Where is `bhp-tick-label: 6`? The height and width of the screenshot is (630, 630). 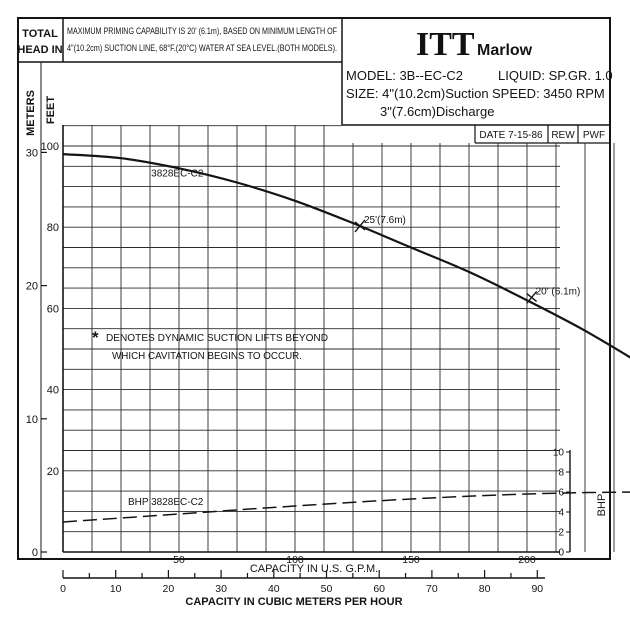 bhp-tick-label: 6 is located at coordinates (561, 493).